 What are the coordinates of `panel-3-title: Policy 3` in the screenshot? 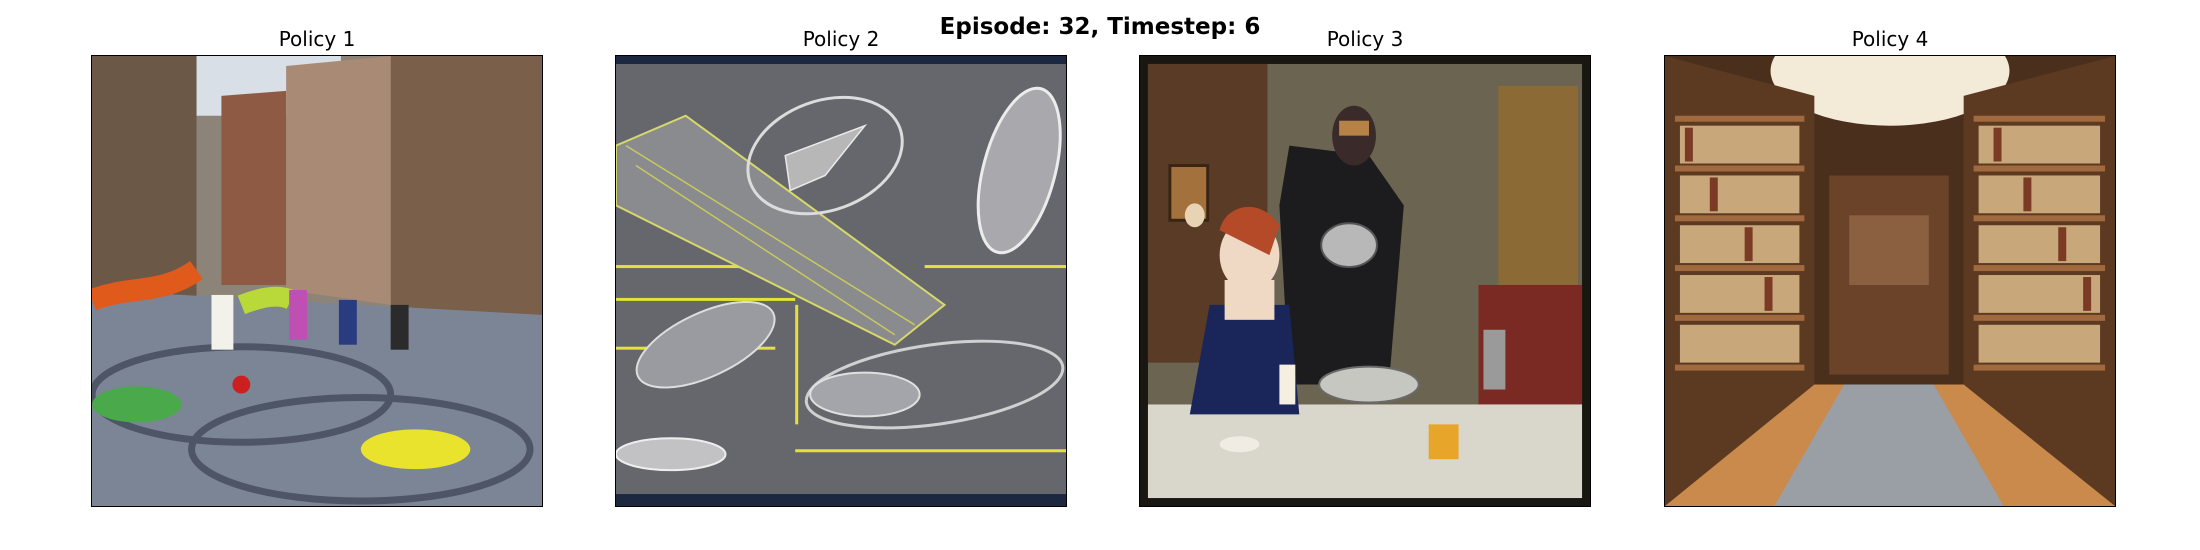 It's located at (1365, 39).